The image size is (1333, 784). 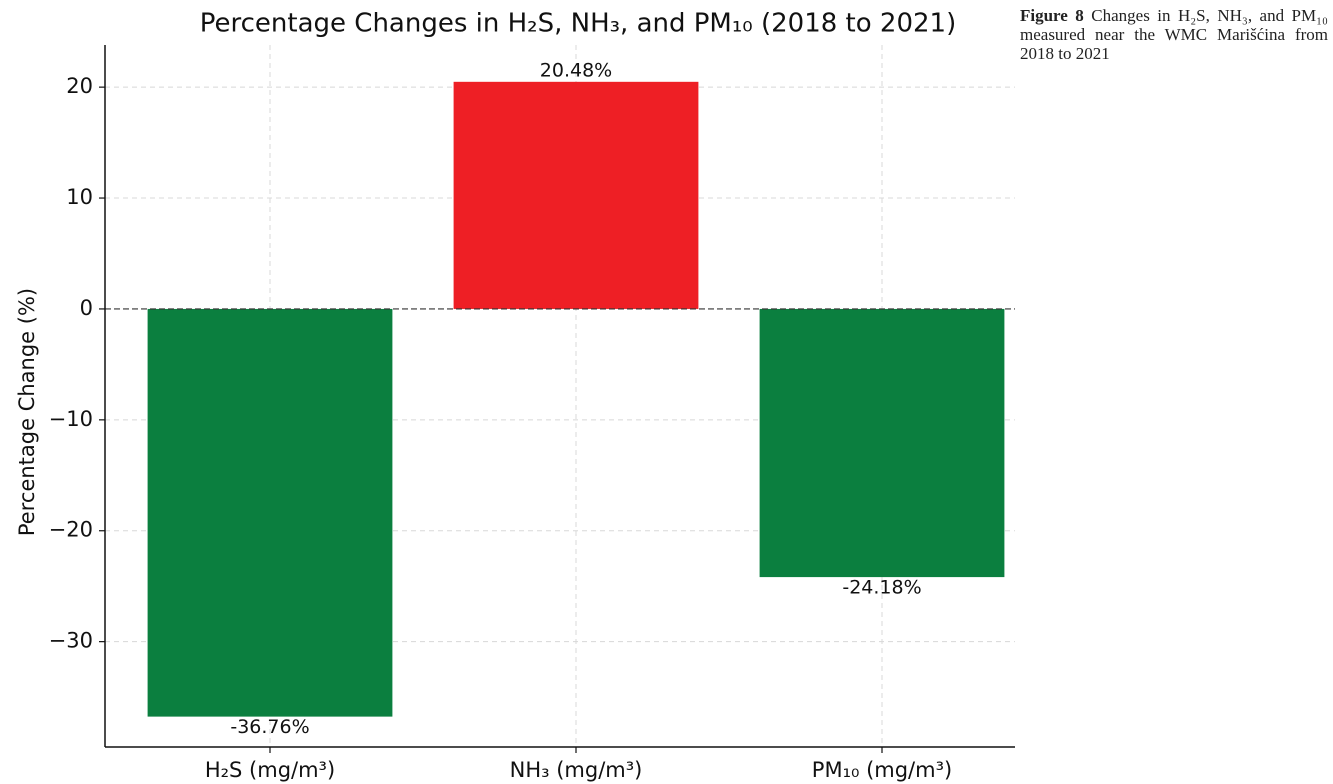 I want to click on x-tick-label: NH₃ (mg/m³), so click(x=576, y=770).